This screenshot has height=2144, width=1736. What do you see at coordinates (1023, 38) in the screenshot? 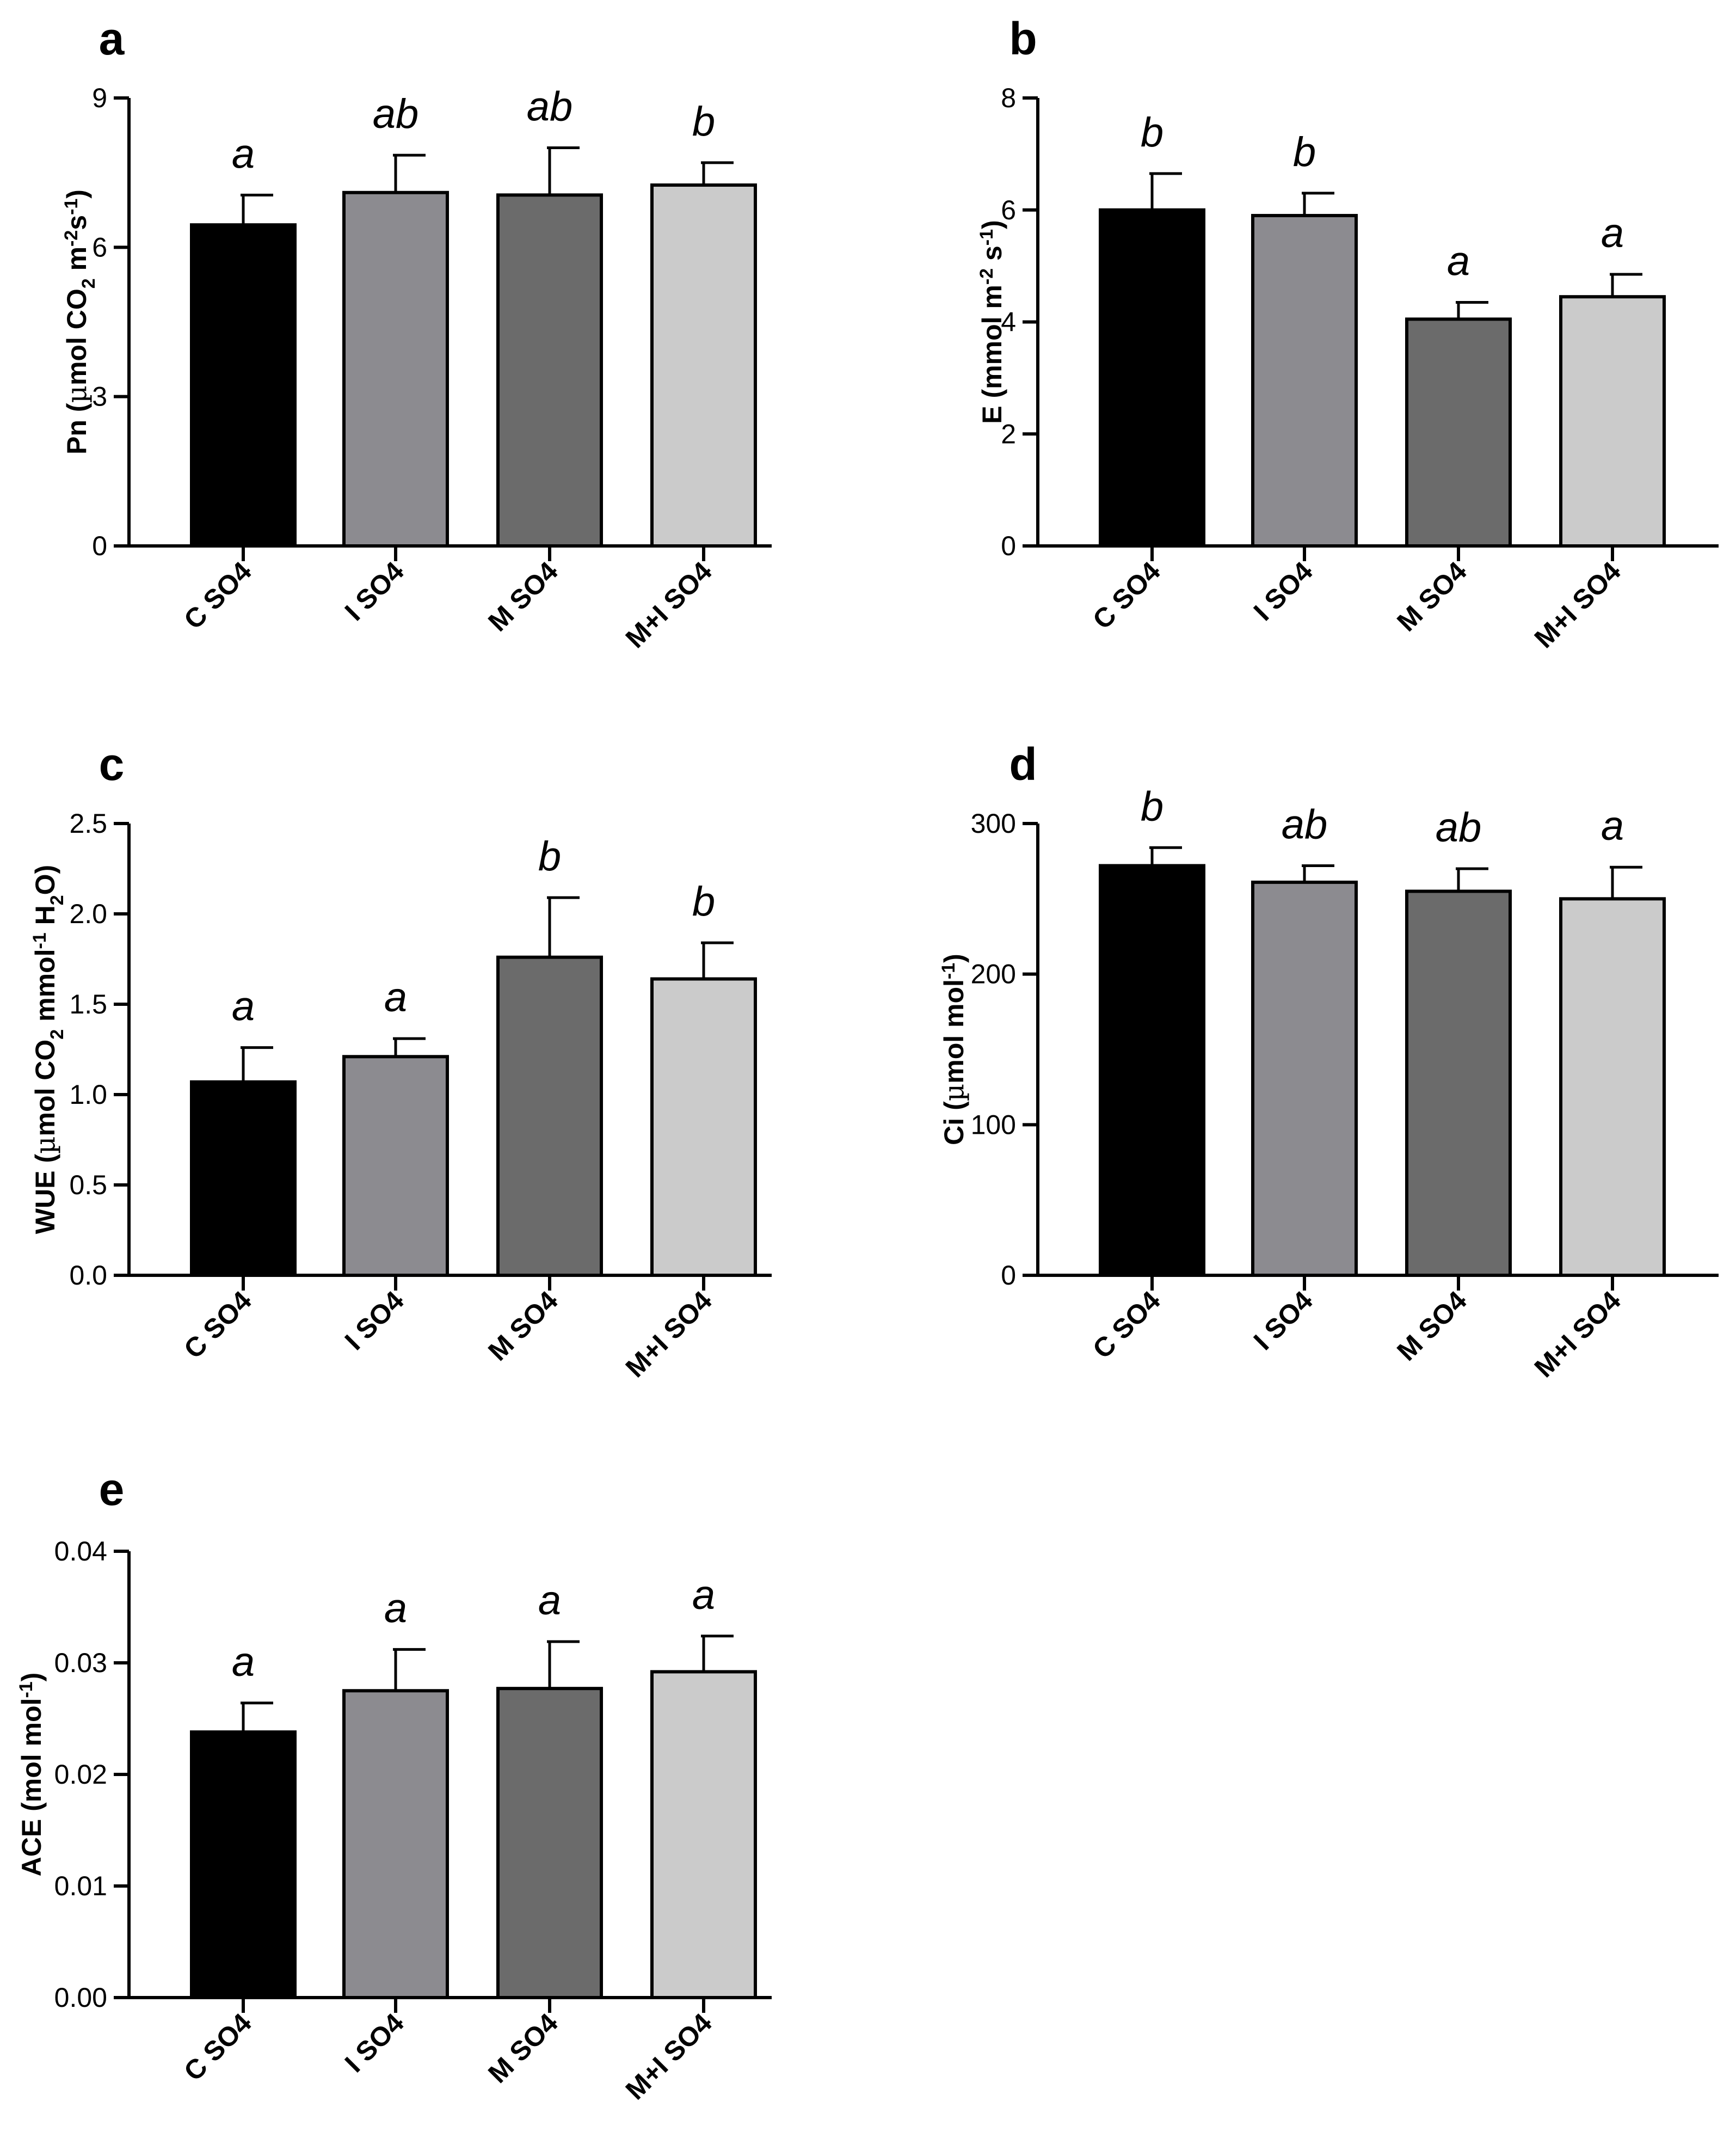
I see `panel-letter: b` at bounding box center [1023, 38].